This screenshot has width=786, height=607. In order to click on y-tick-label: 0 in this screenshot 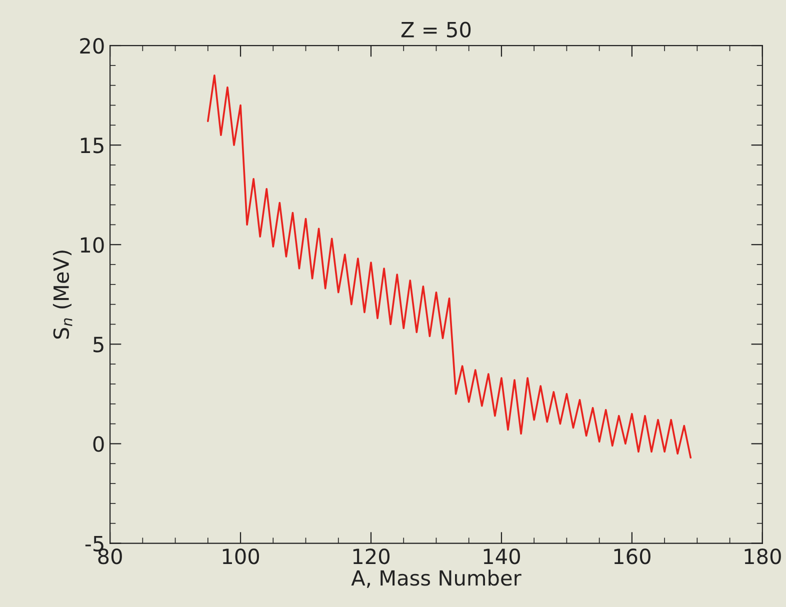, I will do `click(98, 444)`.